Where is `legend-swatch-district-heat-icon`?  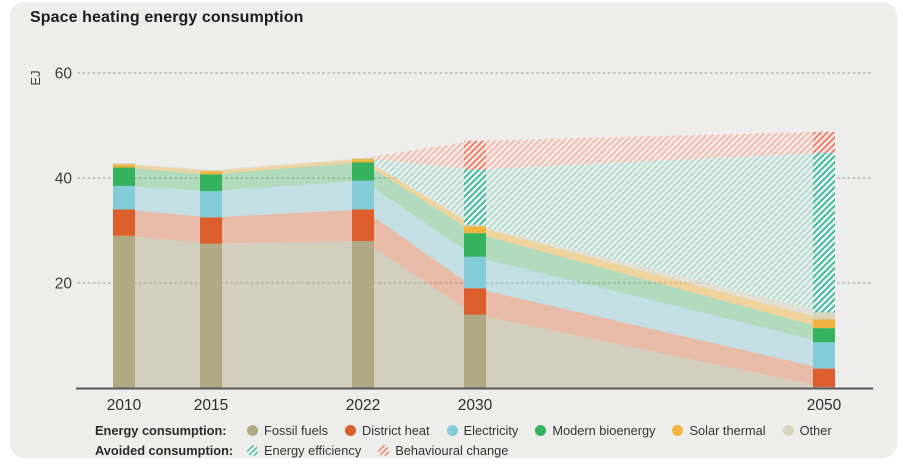
legend-swatch-district-heat-icon is located at coordinates (351, 431).